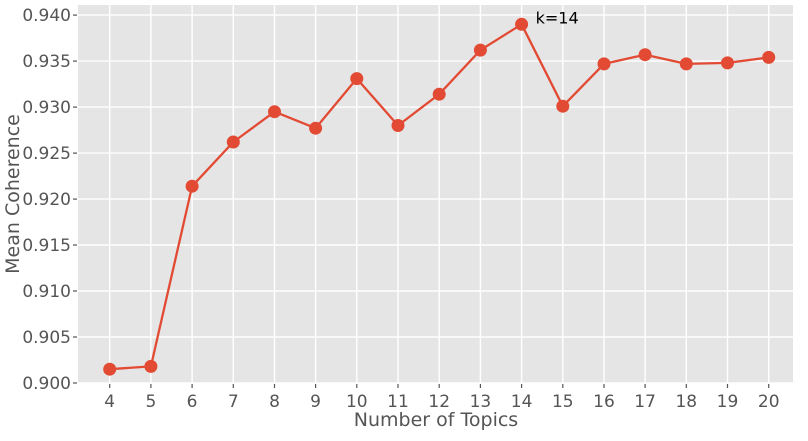 This screenshot has width=808, height=441. I want to click on data-point-k8, so click(274, 112).